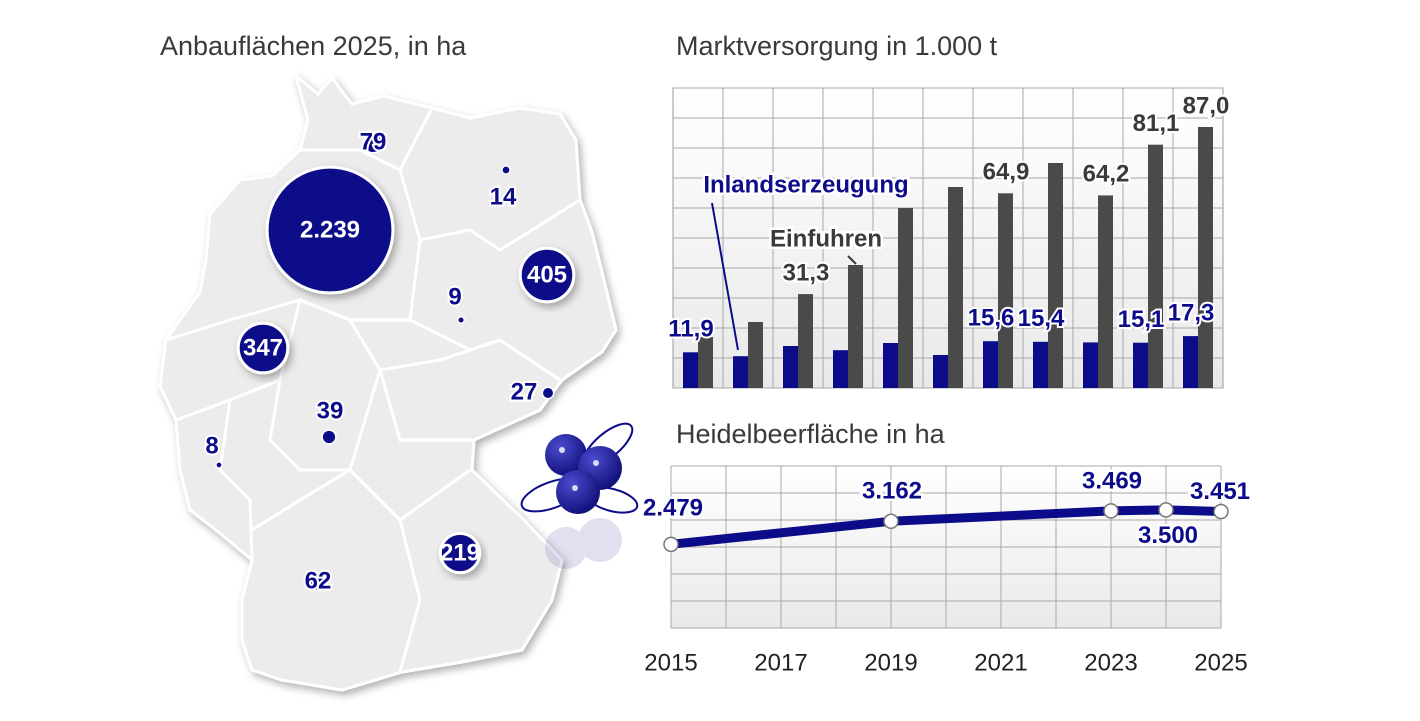 This screenshot has width=1420, height=721. I want to click on bubble-label: 8, so click(211, 445).